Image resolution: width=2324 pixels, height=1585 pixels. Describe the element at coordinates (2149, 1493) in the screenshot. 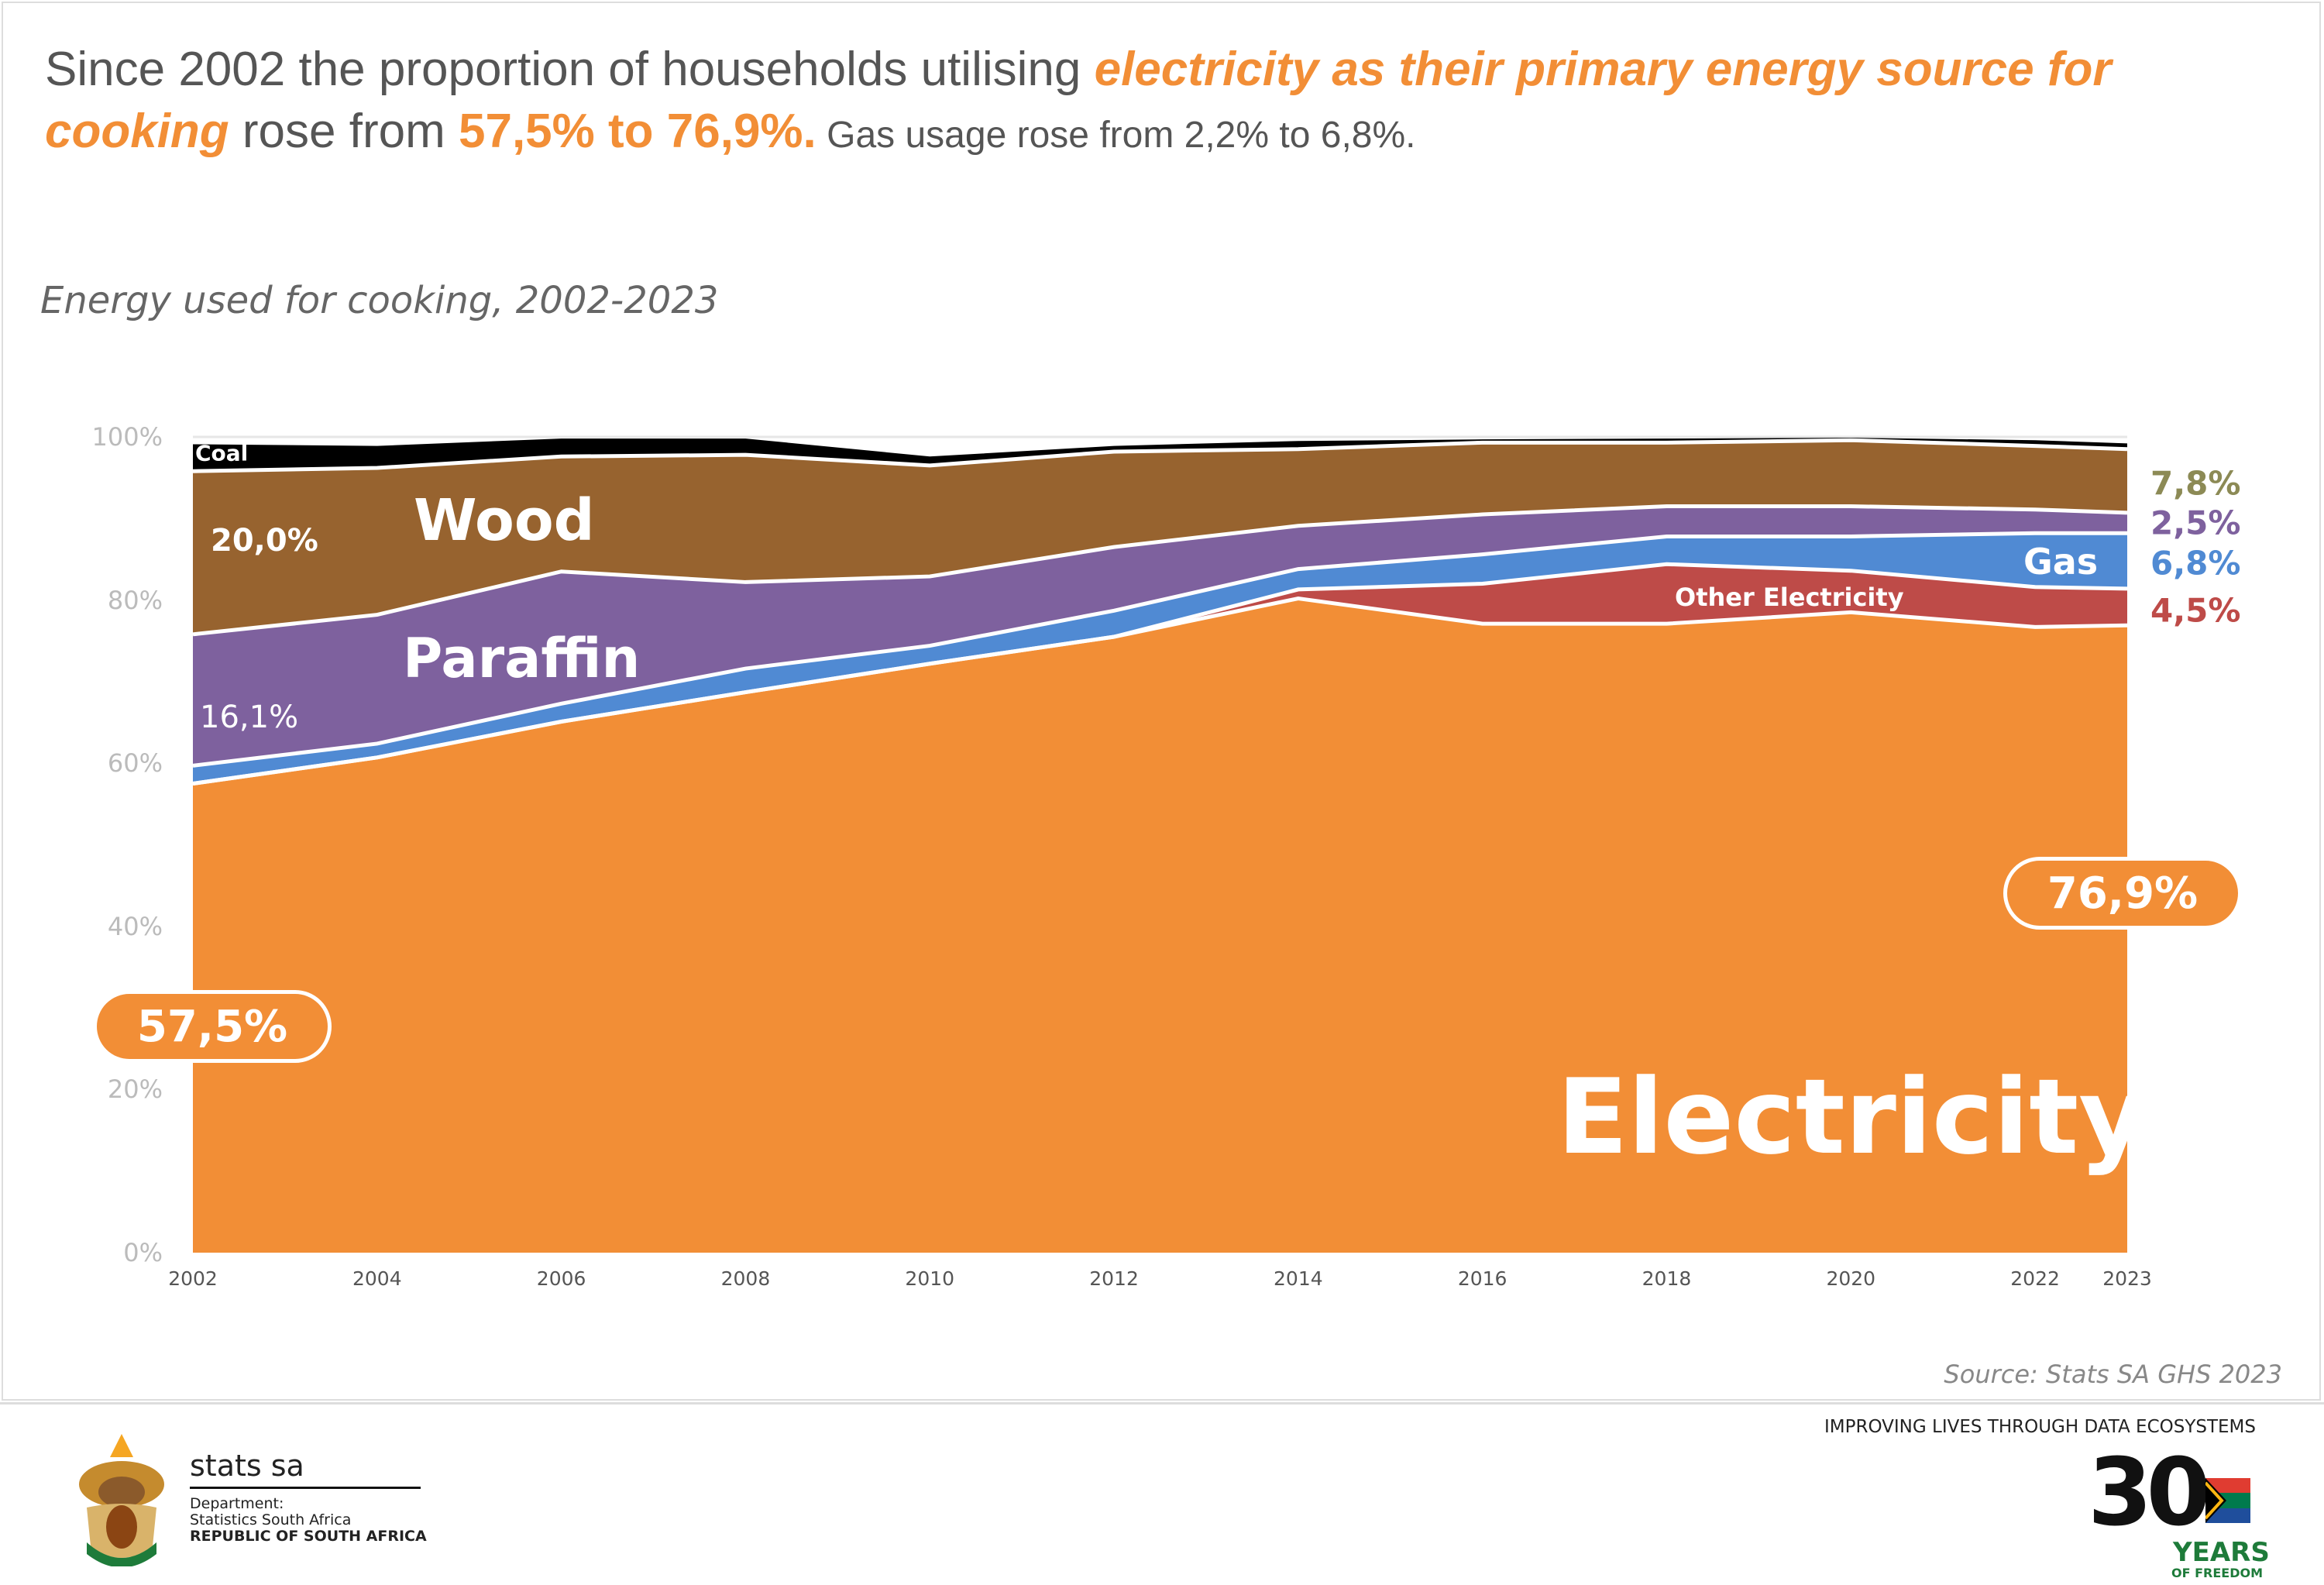

I see `logo-number: 30` at that location.